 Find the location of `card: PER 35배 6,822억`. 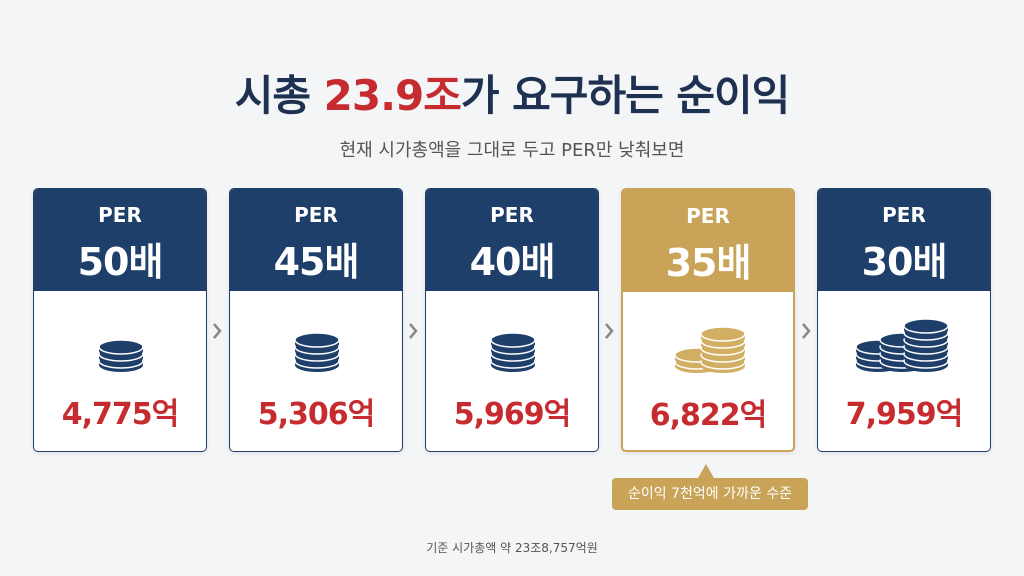

card: PER 35배 6,822억 is located at coordinates (708, 320).